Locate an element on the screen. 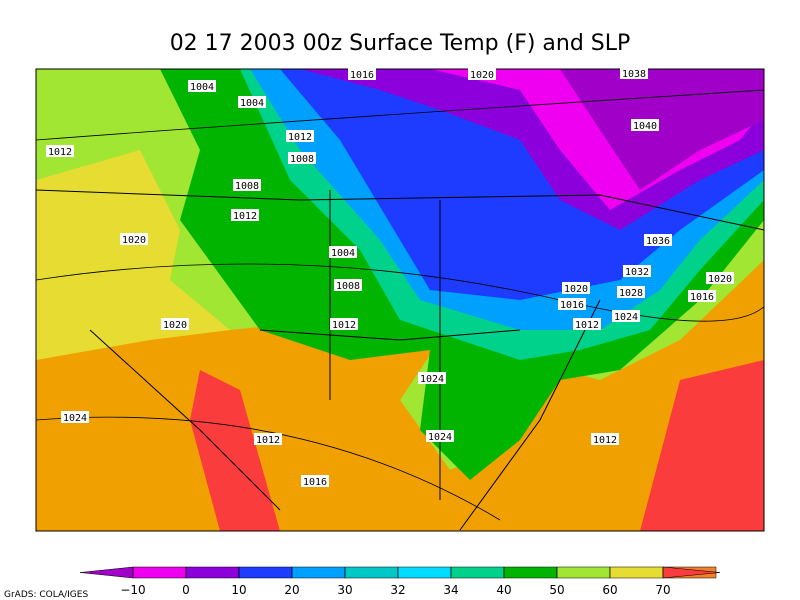 This screenshot has width=800, height=600. isobar-label: 1028 is located at coordinates (631, 293).